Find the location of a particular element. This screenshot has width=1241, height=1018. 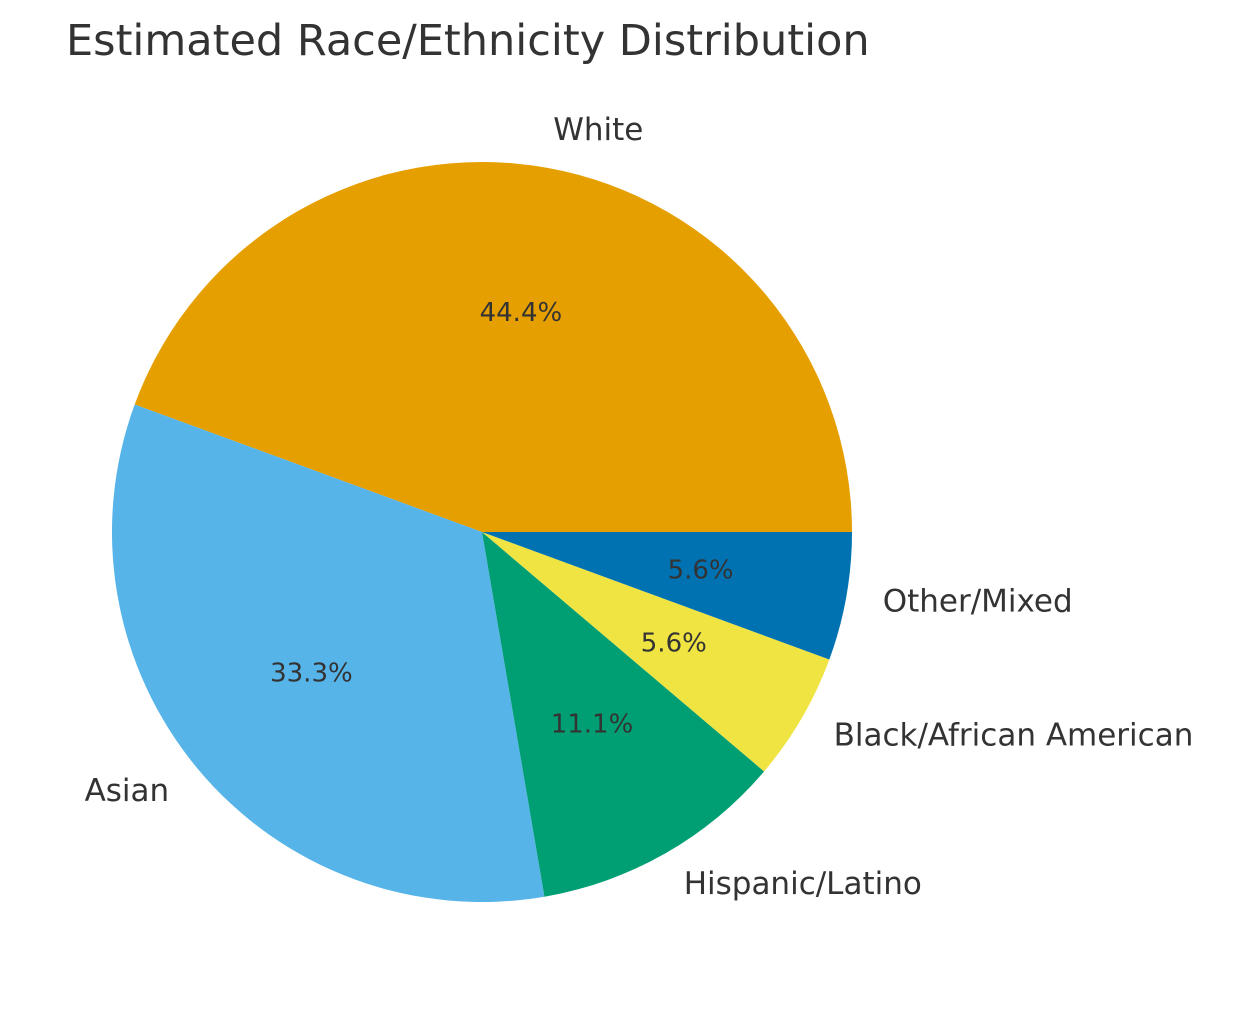

slice-label-hispanic-latino: Hispanic/Latino is located at coordinates (803, 884).